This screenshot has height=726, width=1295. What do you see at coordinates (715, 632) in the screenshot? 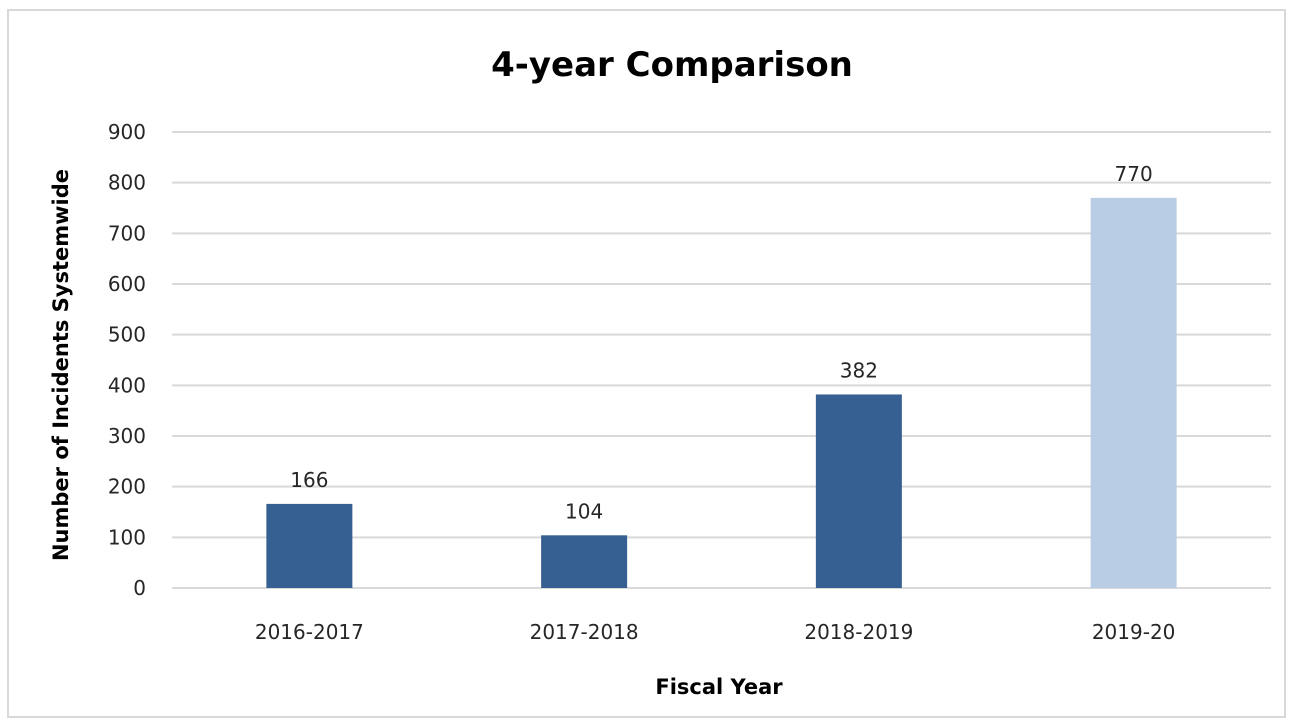
I see `x-axis-ticks: 2016-2017 2017-2018 2018-2019 2019-20` at bounding box center [715, 632].